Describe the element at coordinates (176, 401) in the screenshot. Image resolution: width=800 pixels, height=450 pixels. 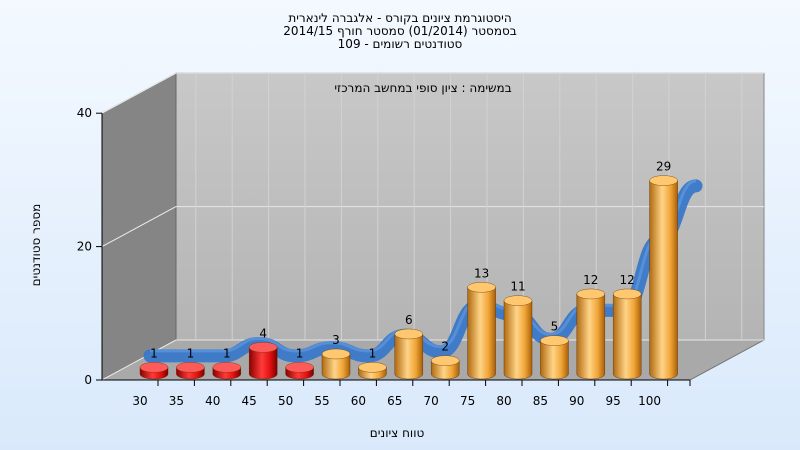
I see `x-tick-label: 35` at that location.